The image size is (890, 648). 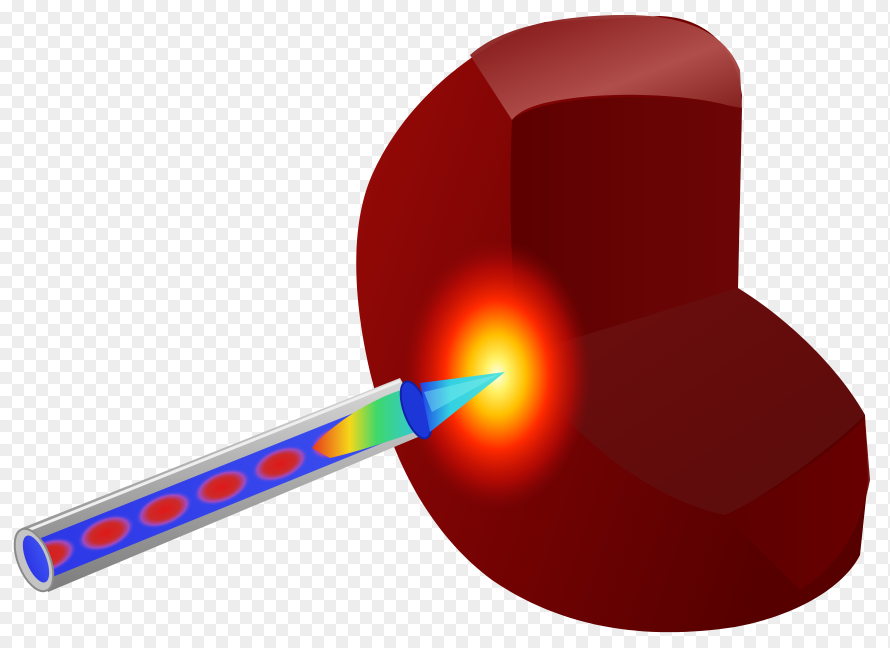 What do you see at coordinates (462, 393) in the screenshot?
I see `probe-cone-highlight` at bounding box center [462, 393].